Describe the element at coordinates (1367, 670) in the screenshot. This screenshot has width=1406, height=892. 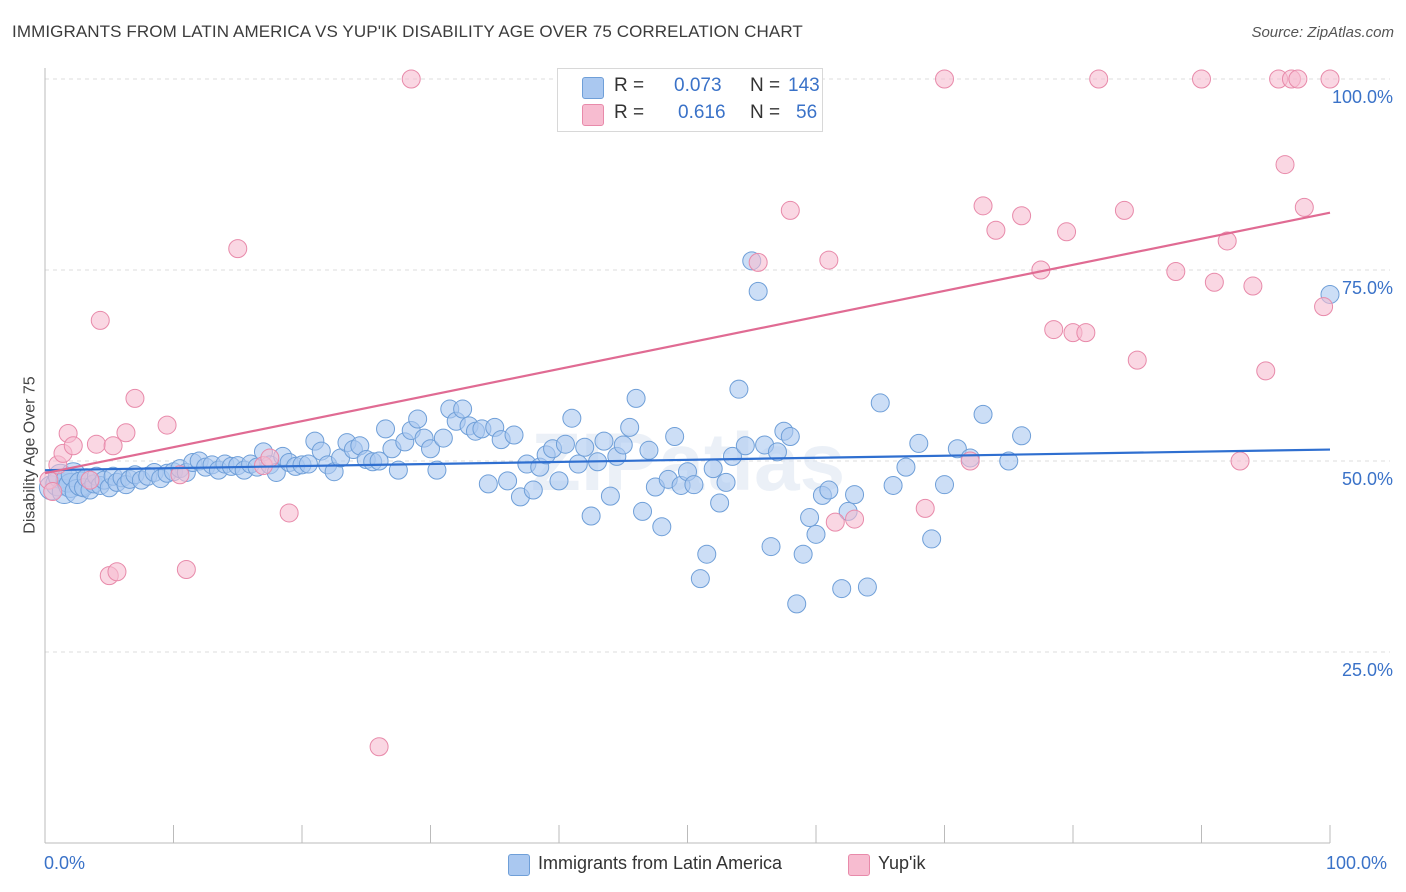
I see `y-tick-label: 25.0%` at that location.